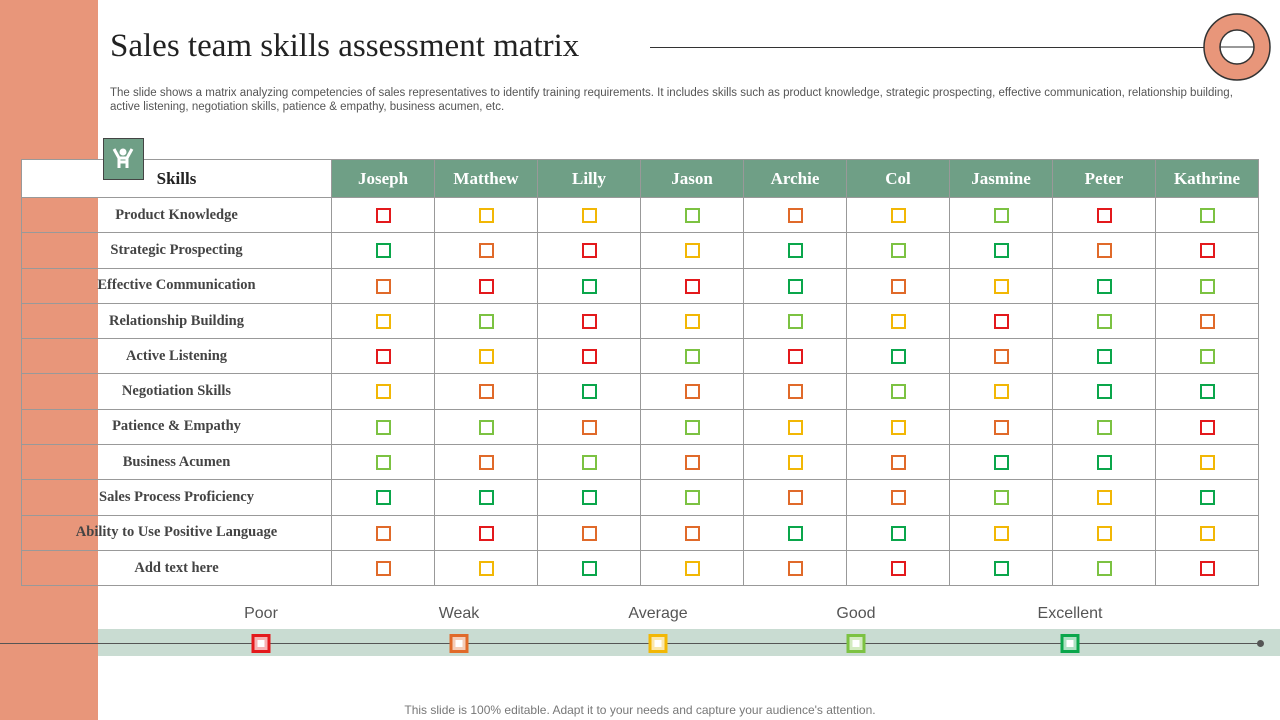 Image resolution: width=1280 pixels, height=720 pixels. I want to click on skill-row: Negotiation Skills, so click(640, 391).